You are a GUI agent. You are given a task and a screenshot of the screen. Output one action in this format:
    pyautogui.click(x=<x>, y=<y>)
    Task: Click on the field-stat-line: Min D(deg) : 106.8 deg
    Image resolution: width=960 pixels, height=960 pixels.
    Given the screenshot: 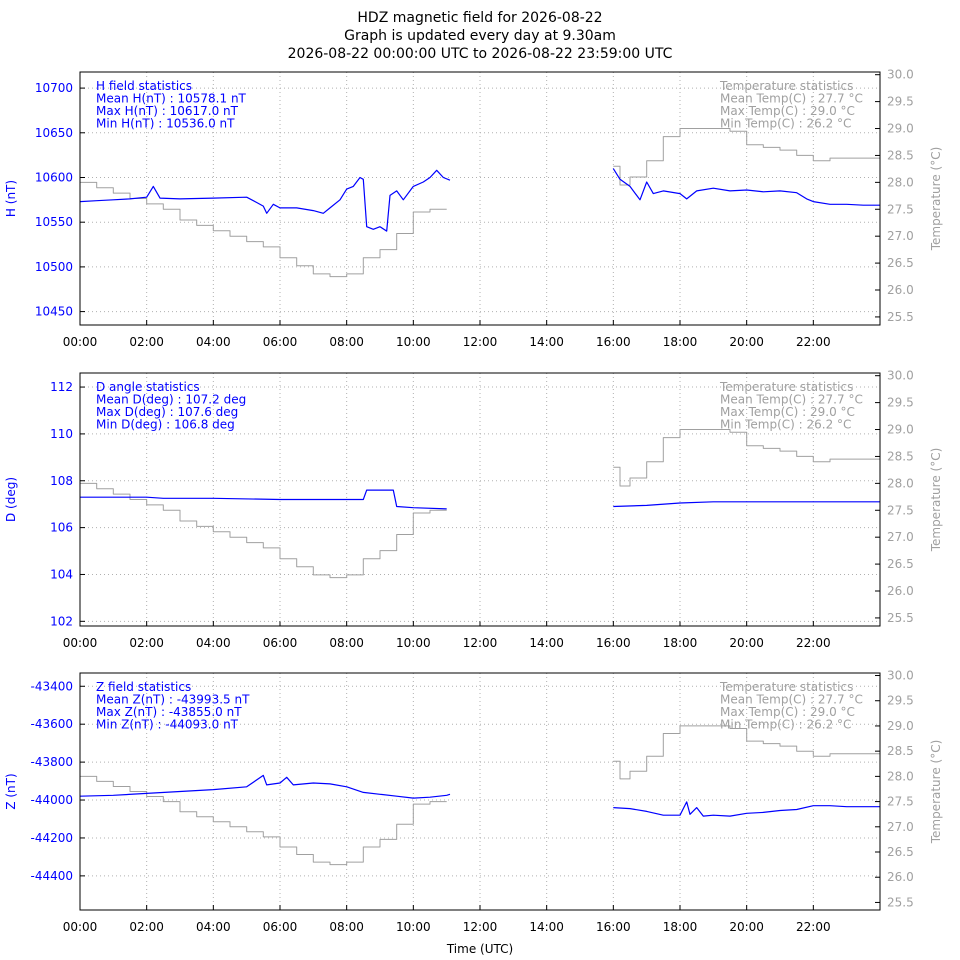 What is the action you would take?
    pyautogui.click(x=165, y=425)
    